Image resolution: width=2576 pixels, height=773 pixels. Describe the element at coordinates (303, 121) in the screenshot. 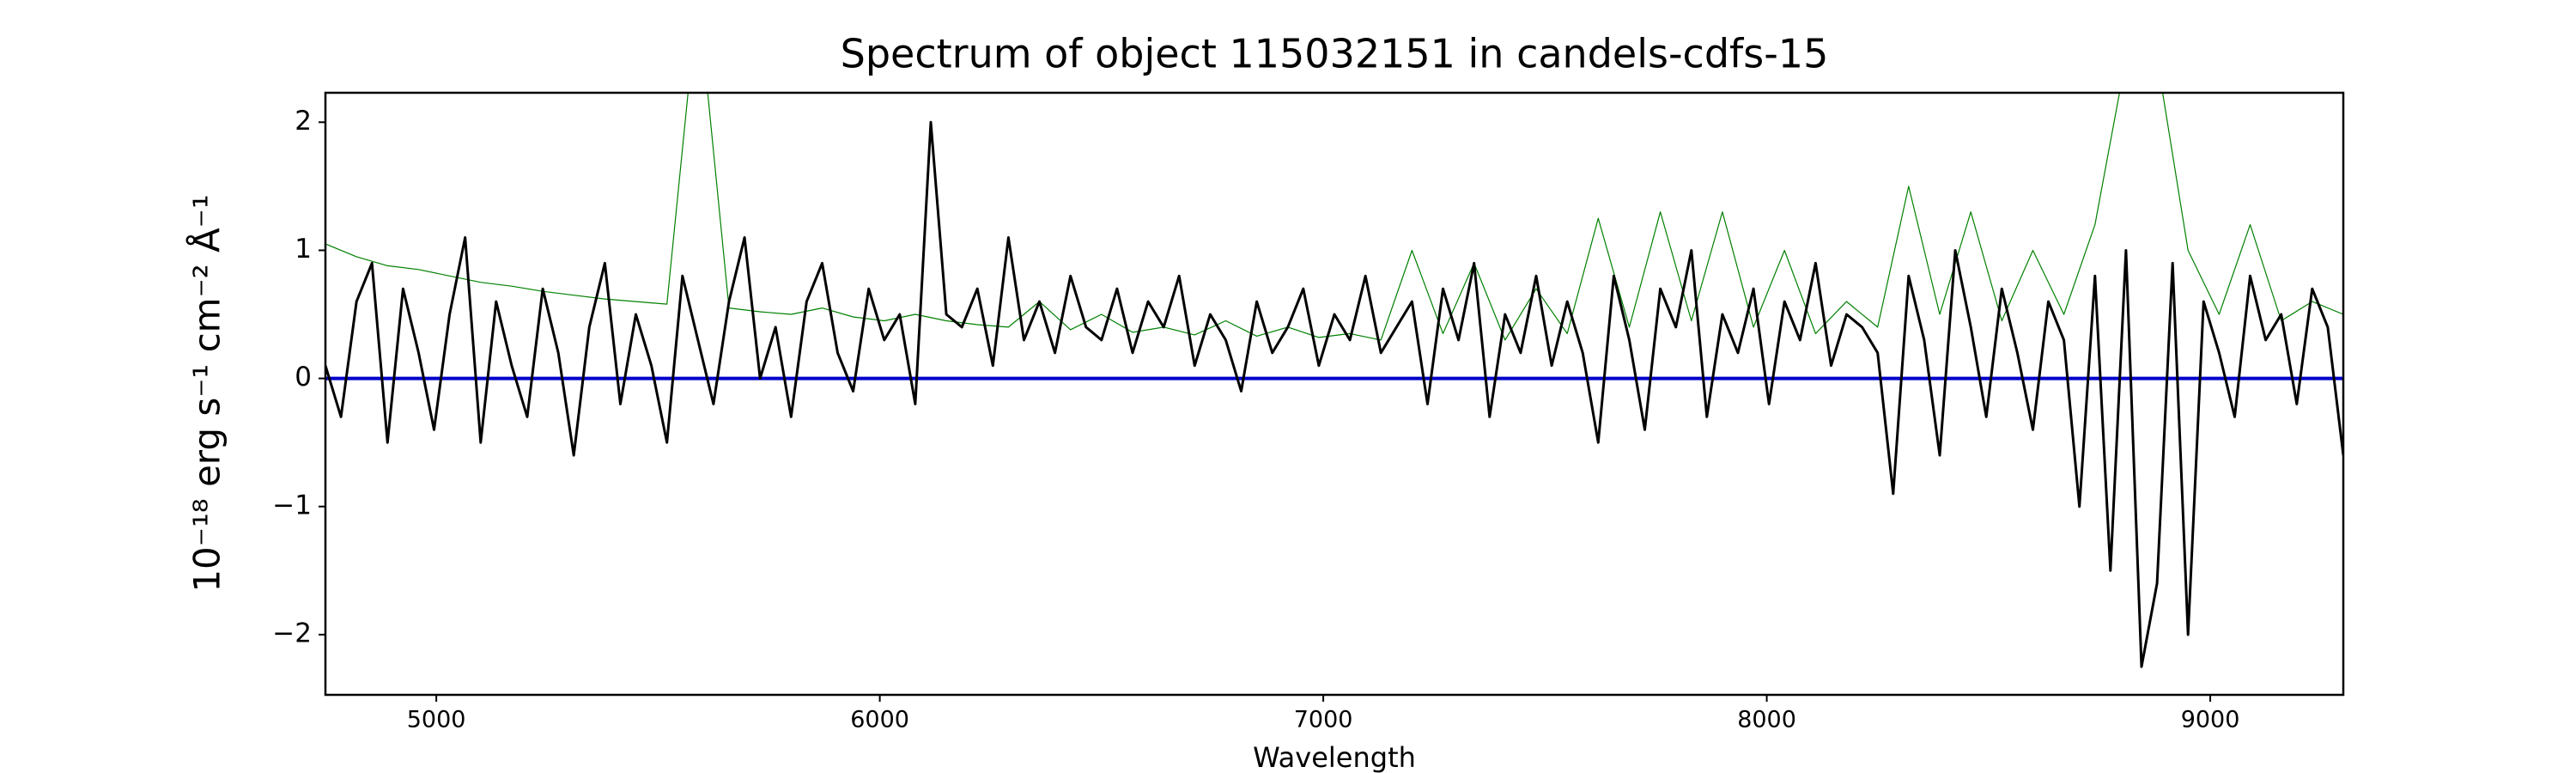

I see `y-tick-label: 2` at that location.